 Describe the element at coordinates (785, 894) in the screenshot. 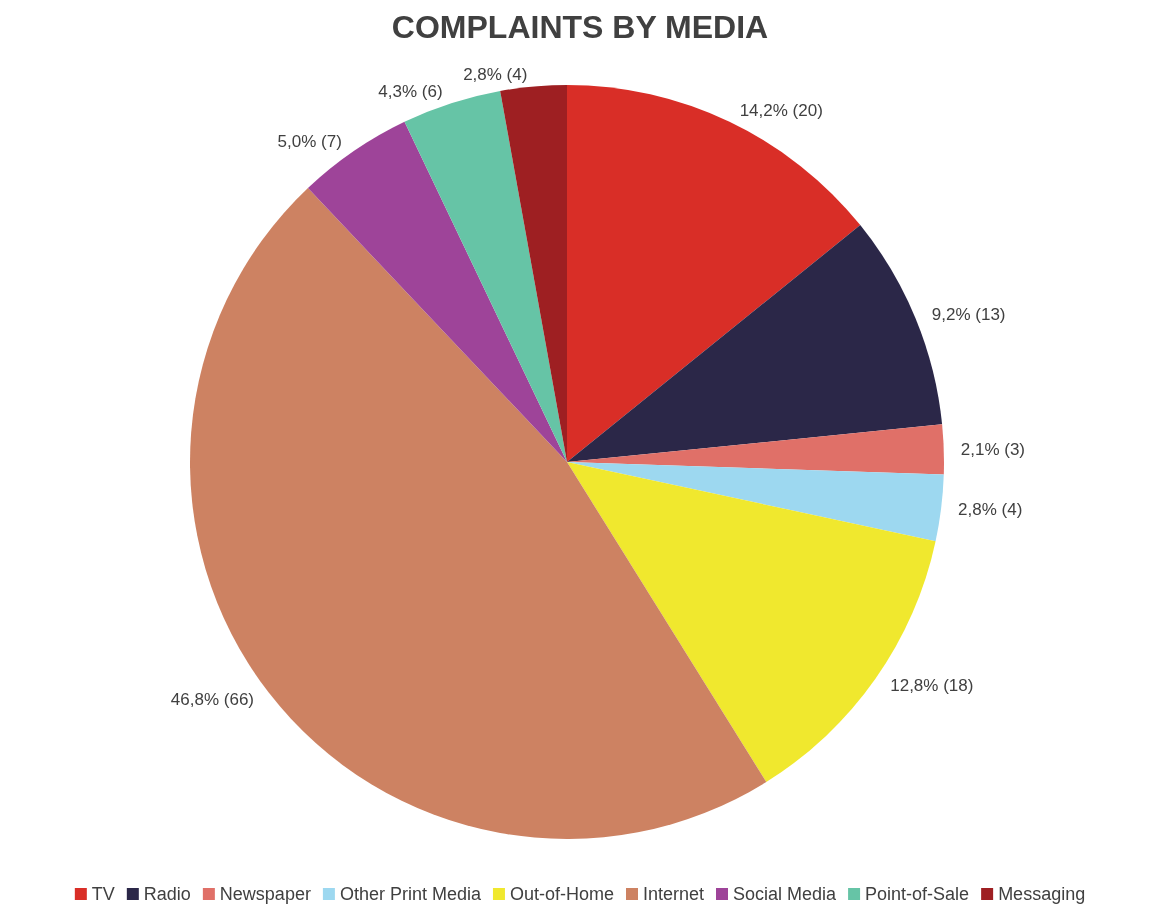

I see `legend-label: Social Media` at that location.